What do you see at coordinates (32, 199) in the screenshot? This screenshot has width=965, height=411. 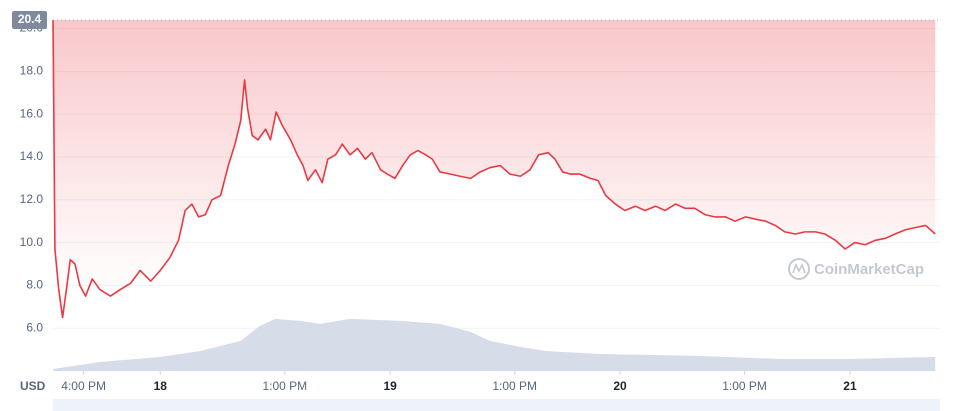 I see `y-tick-label: 12.0` at bounding box center [32, 199].